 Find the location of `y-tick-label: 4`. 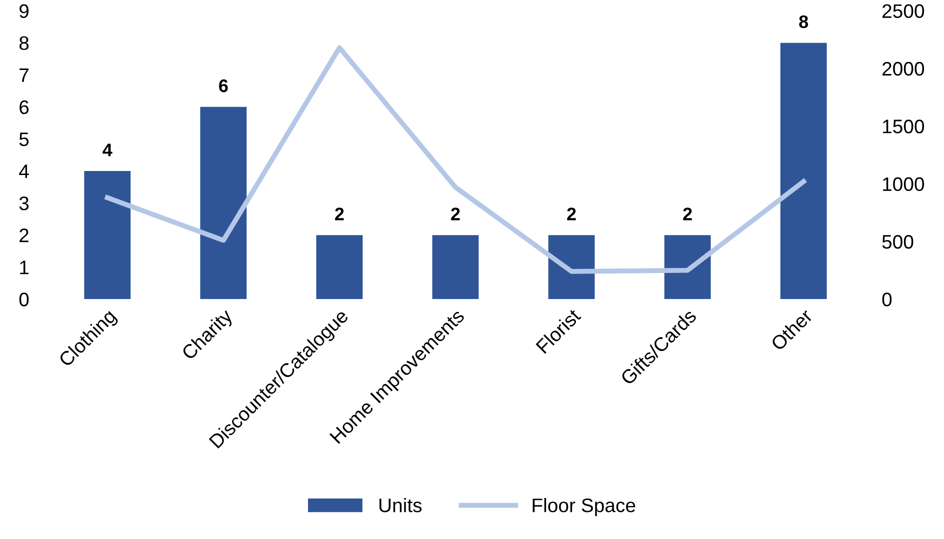

y-tick-label: 4 is located at coordinates (24, 171).